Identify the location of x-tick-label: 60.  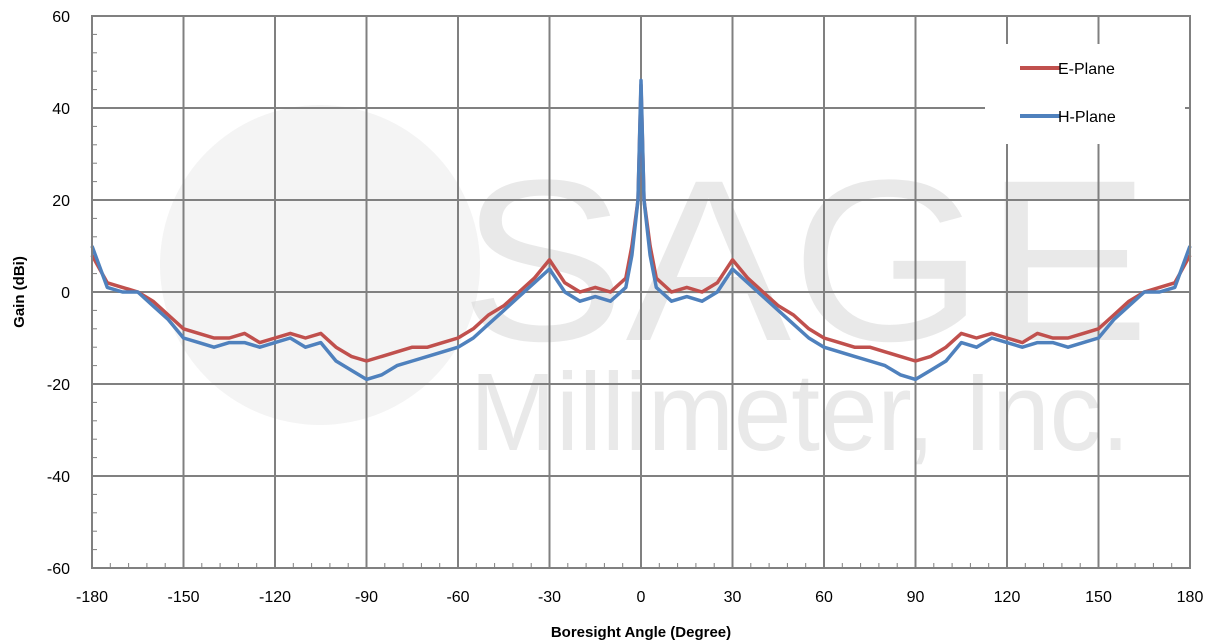
(824, 597).